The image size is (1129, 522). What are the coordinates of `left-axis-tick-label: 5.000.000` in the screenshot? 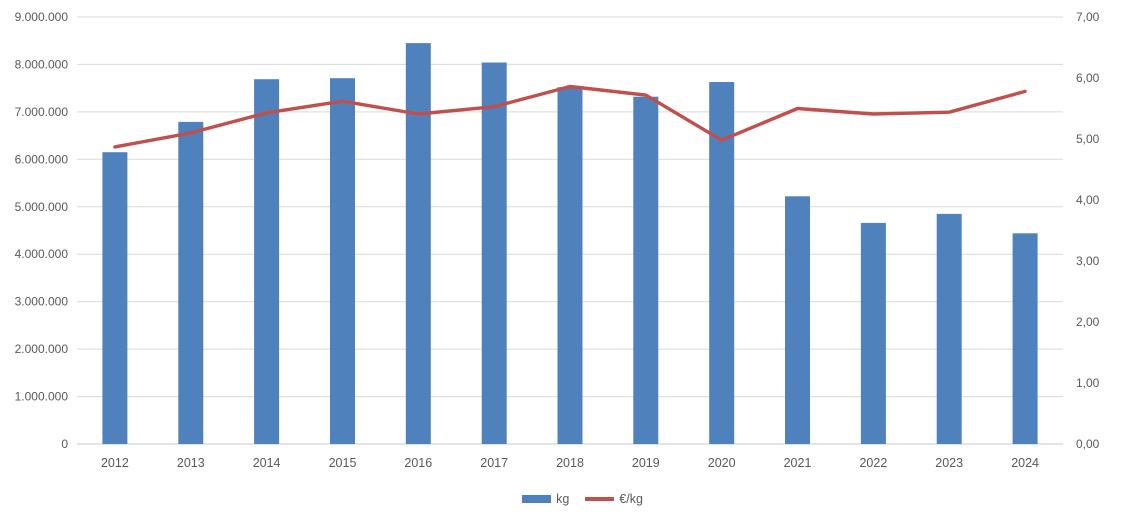 It's located at (42, 207).